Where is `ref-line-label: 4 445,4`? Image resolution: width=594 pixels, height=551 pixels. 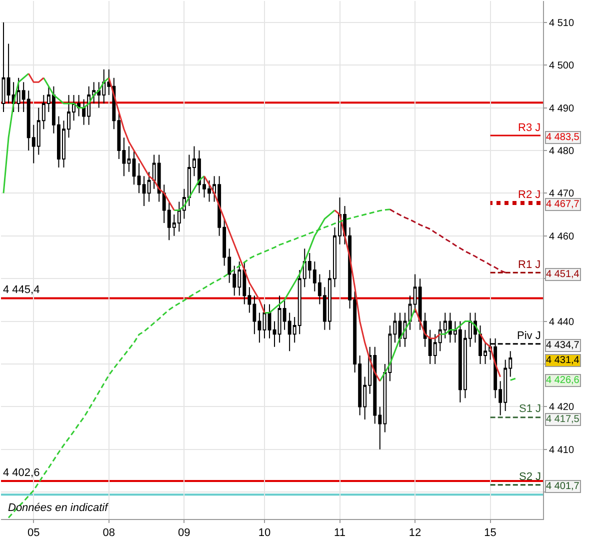 ref-line-label: 4 445,4 is located at coordinates (21, 290).